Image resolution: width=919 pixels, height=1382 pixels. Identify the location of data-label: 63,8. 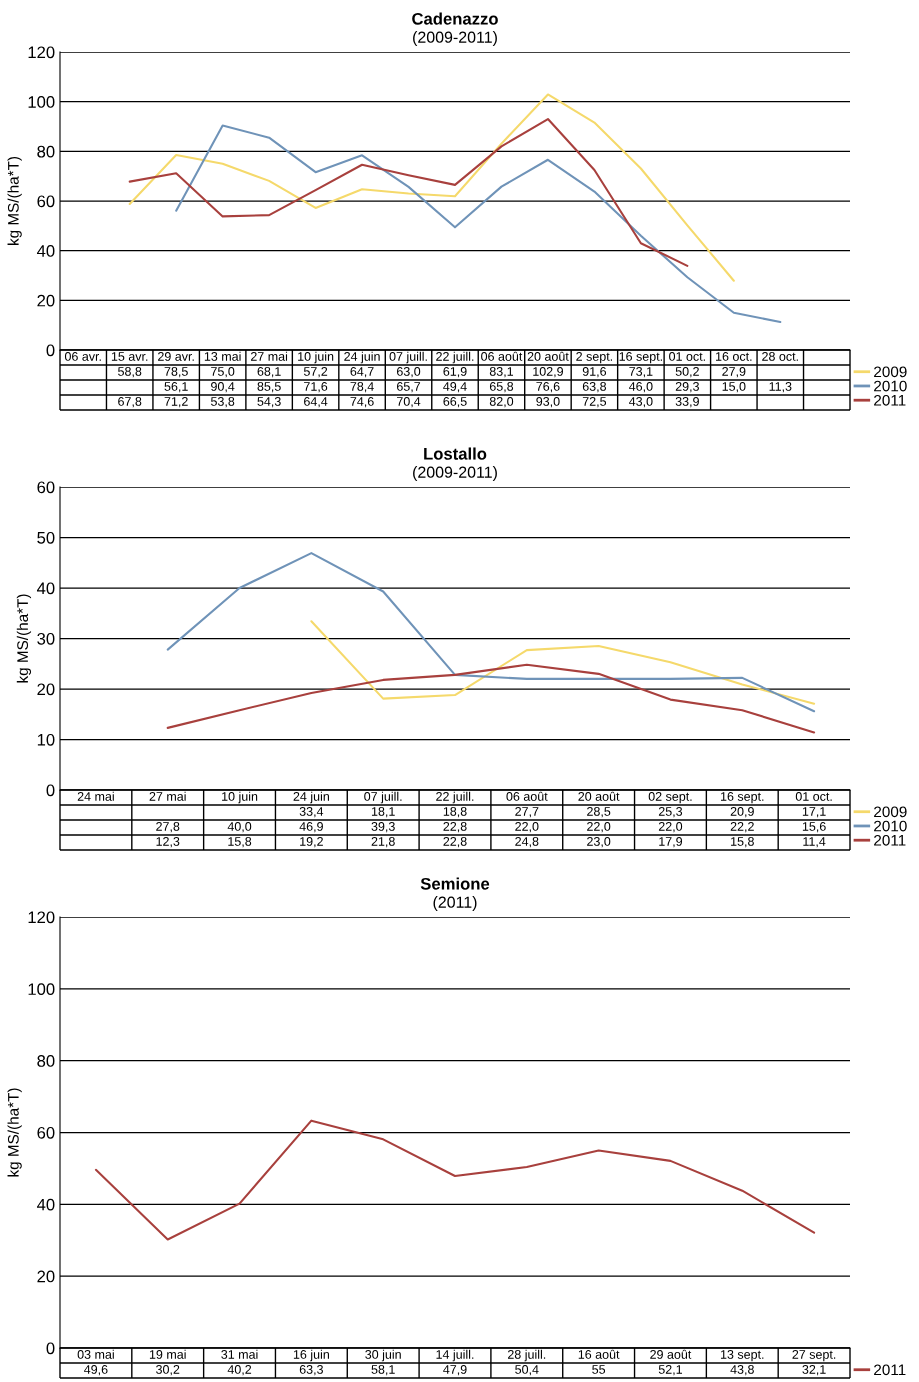
(594, 387).